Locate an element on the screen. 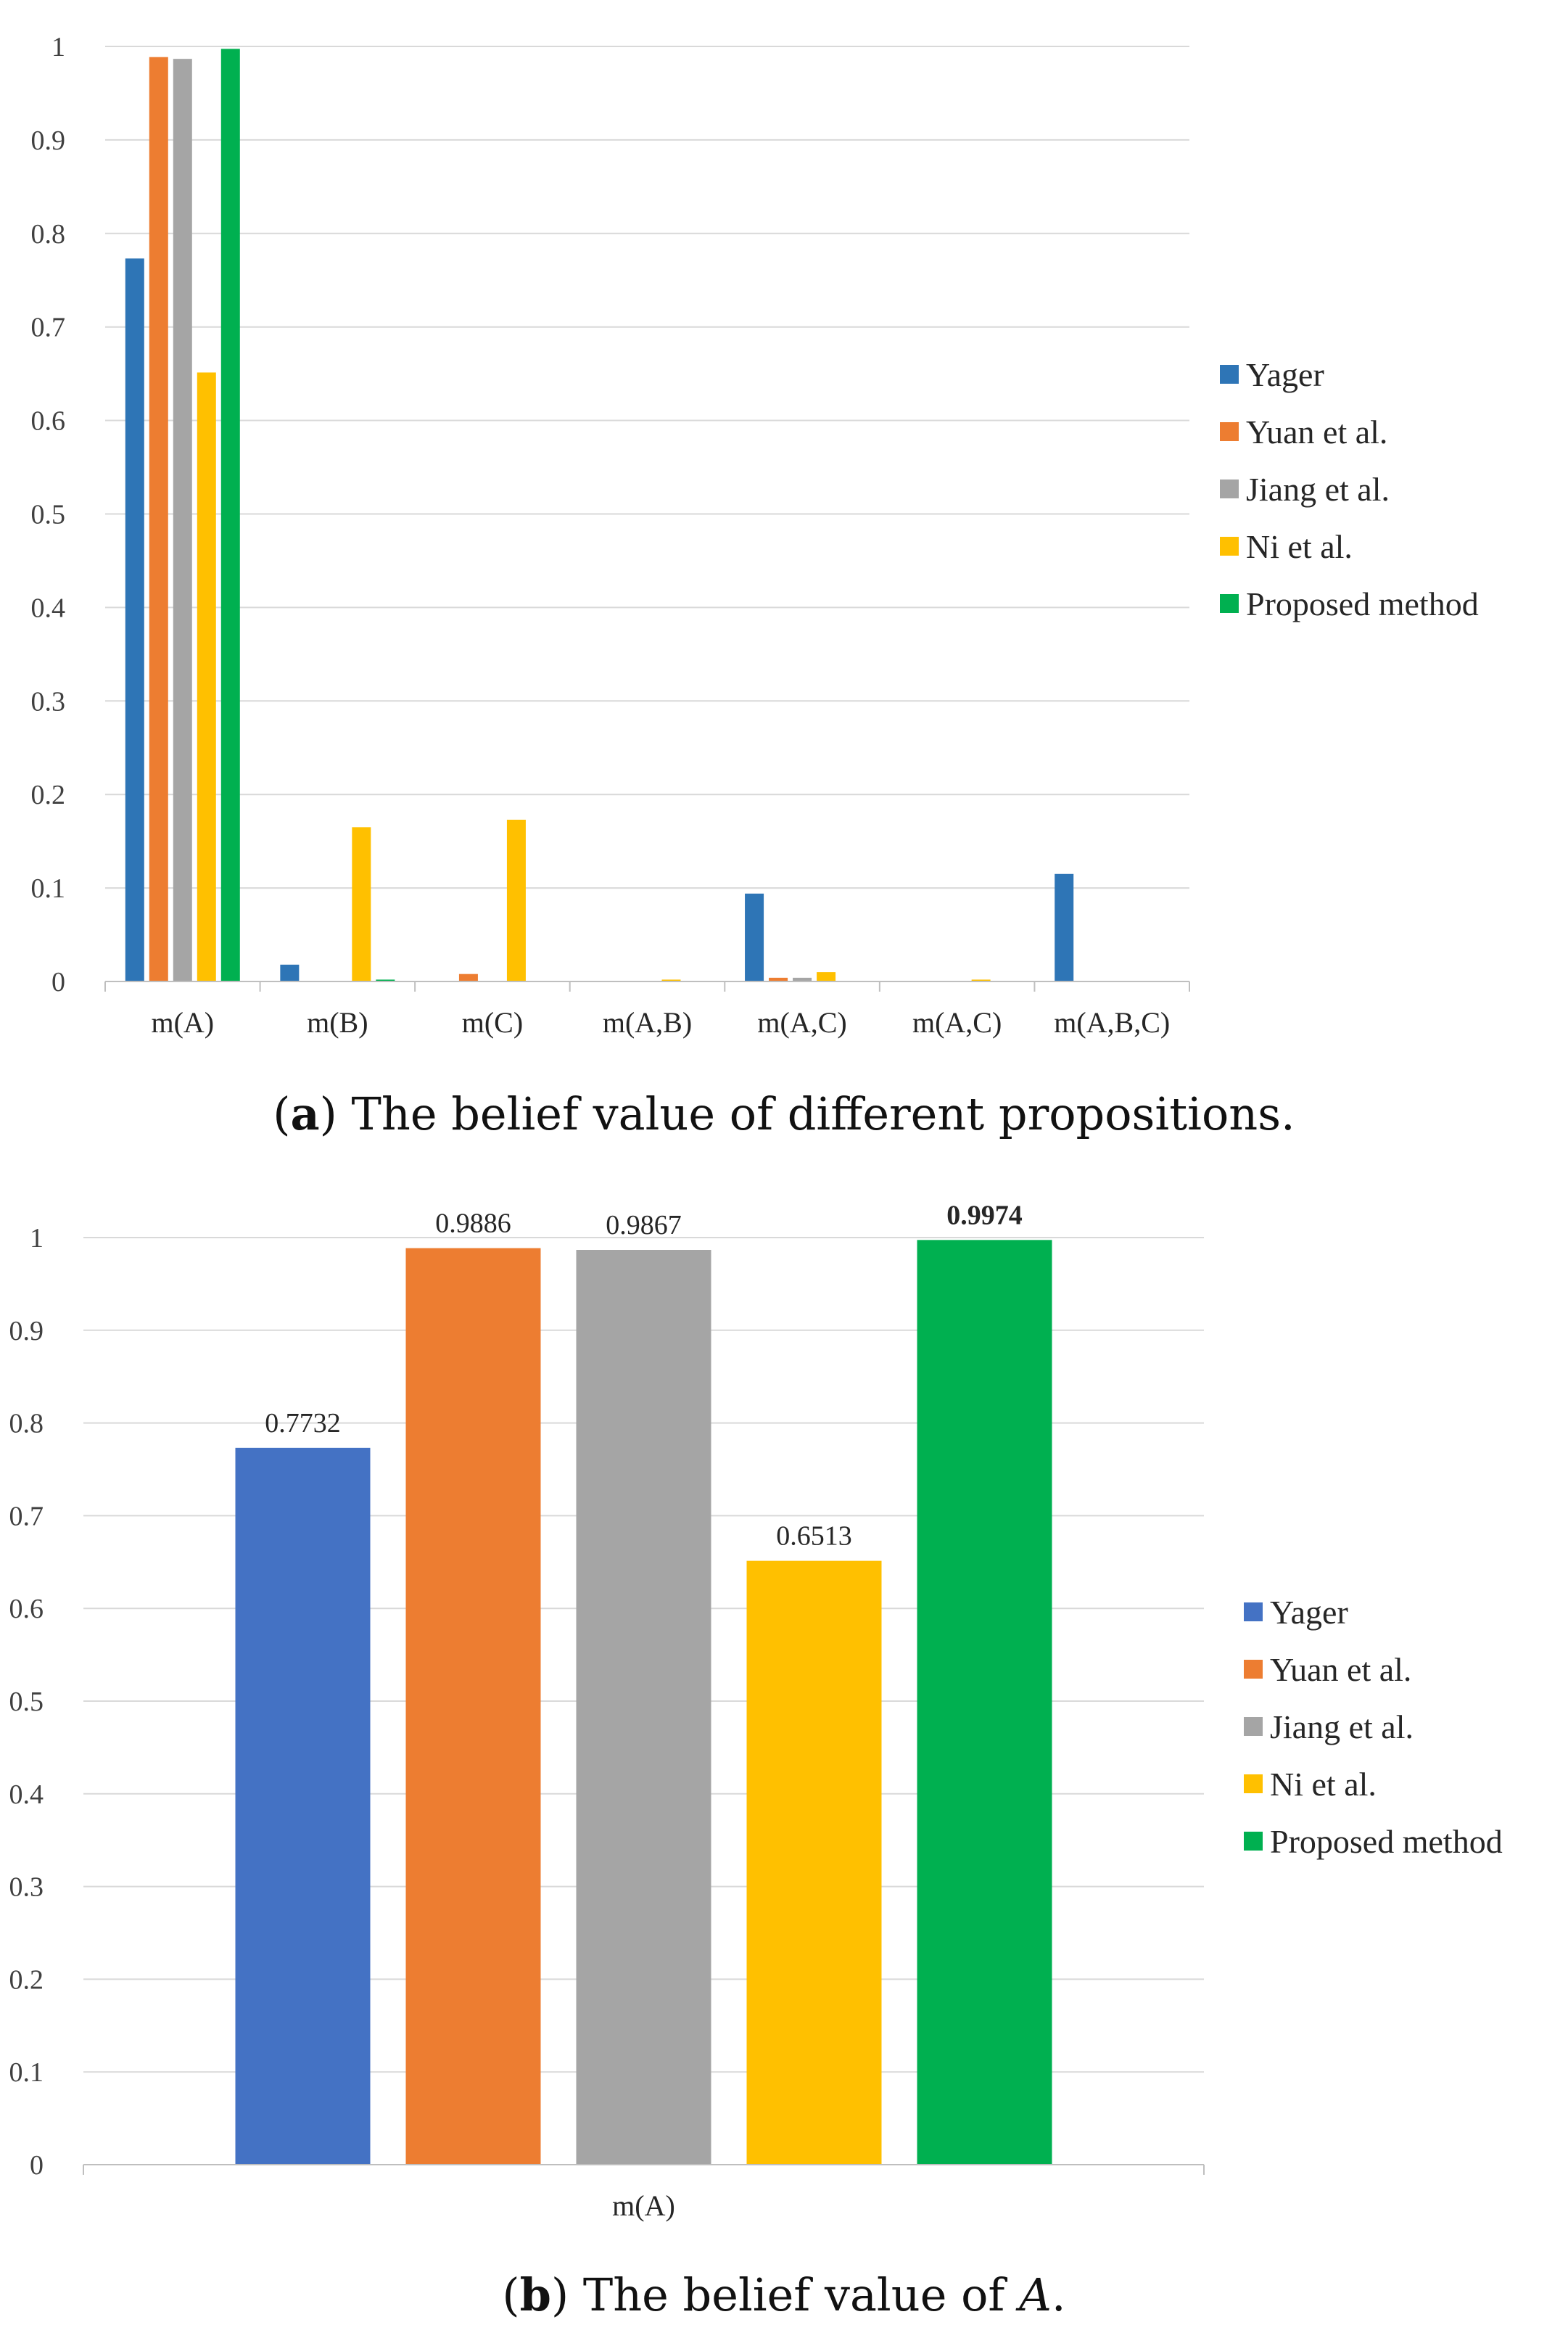 This screenshot has height=2346, width=1568. b-data-label-proposed-method: 0.9974 is located at coordinates (984, 1215).